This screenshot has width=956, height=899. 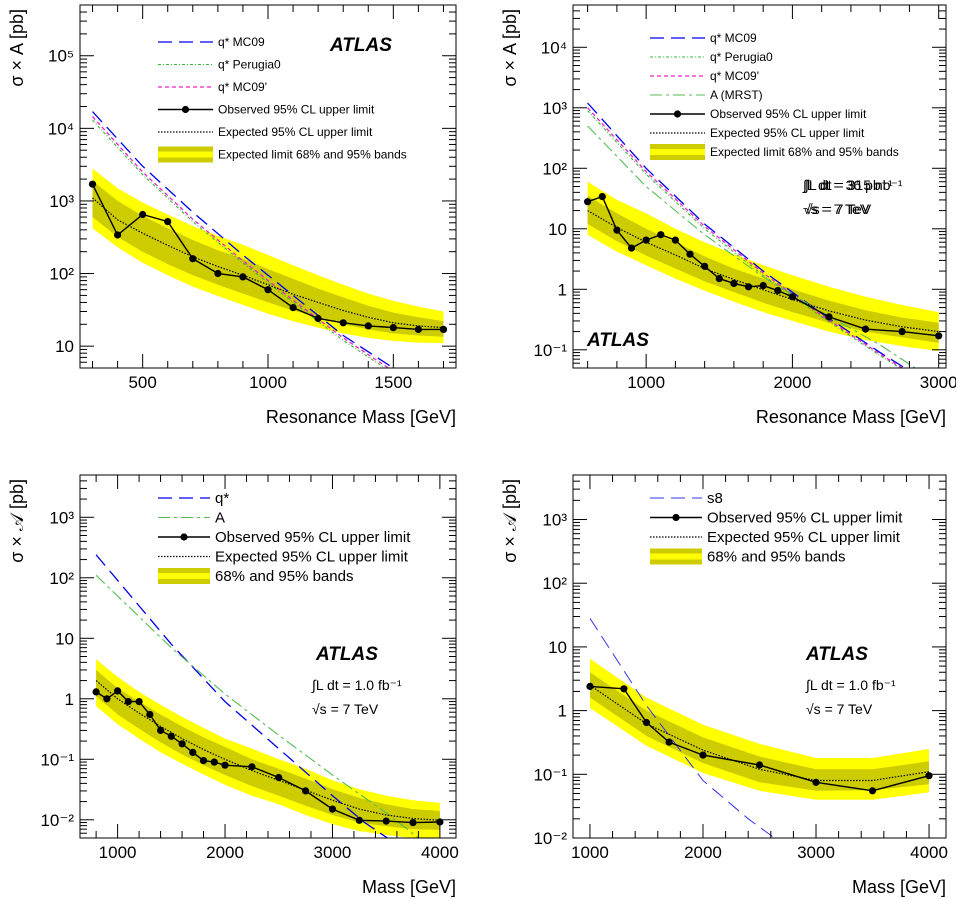 I want to click on experiment-label: ATLAS, so click(x=360, y=45).